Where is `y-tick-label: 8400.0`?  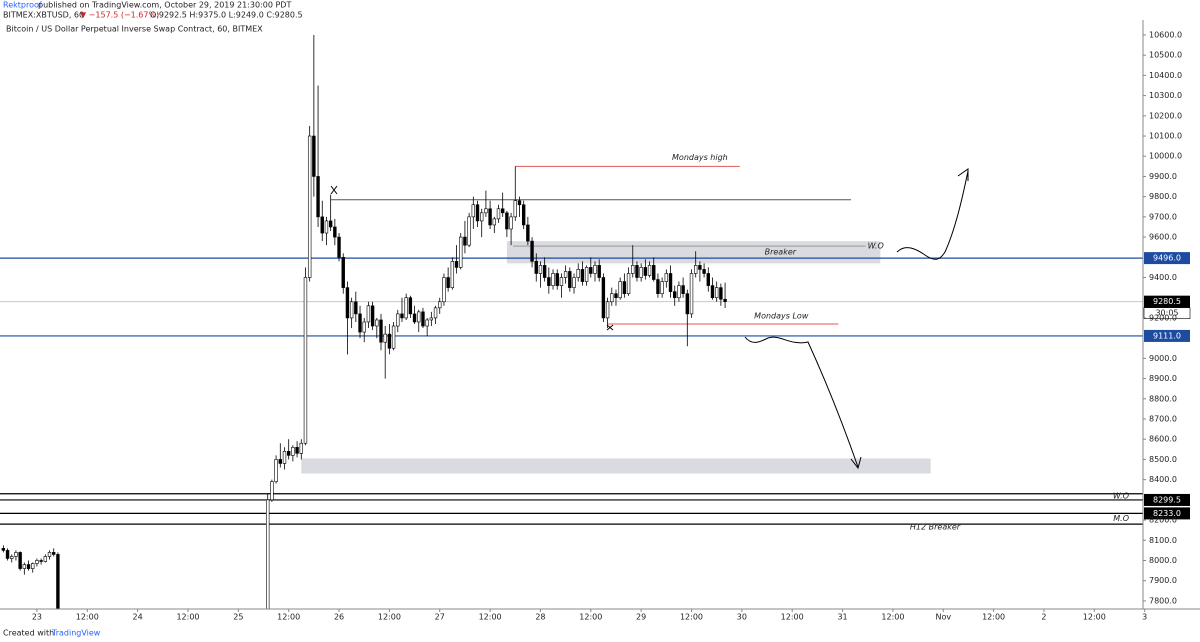
y-tick-label: 8400.0 is located at coordinates (1163, 479).